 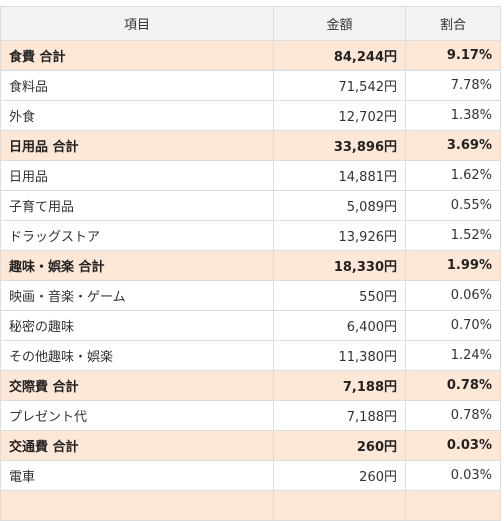 What do you see at coordinates (137, 175) in the screenshot?
I see `item-name: 日用品` at bounding box center [137, 175].